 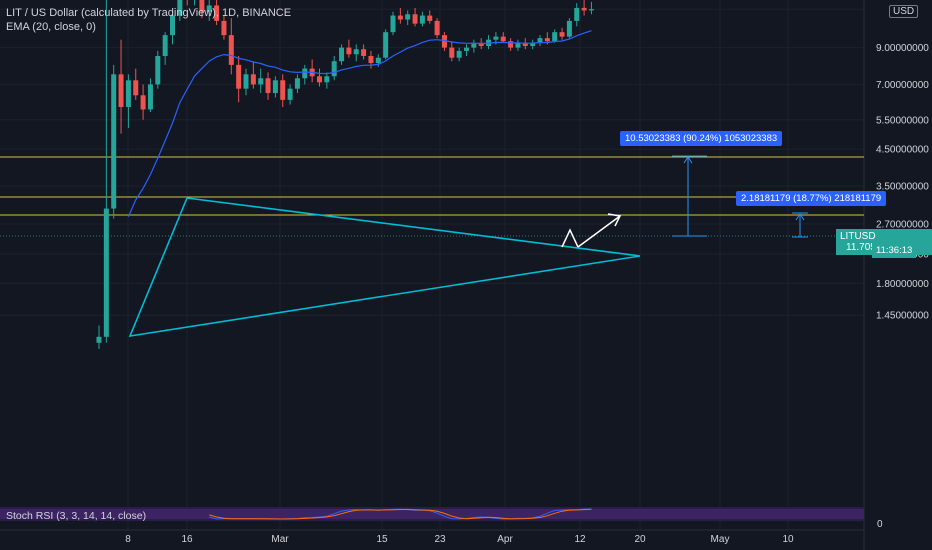 I want to click on time-tick-label: 23, so click(x=440, y=539).